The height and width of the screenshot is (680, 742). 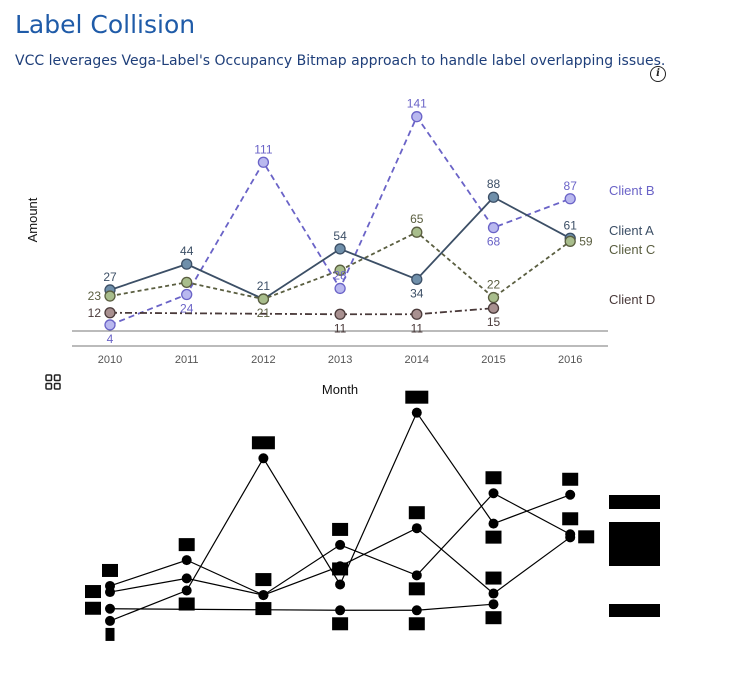 What do you see at coordinates (658, 74) in the screenshot?
I see `info-icon: i` at bounding box center [658, 74].